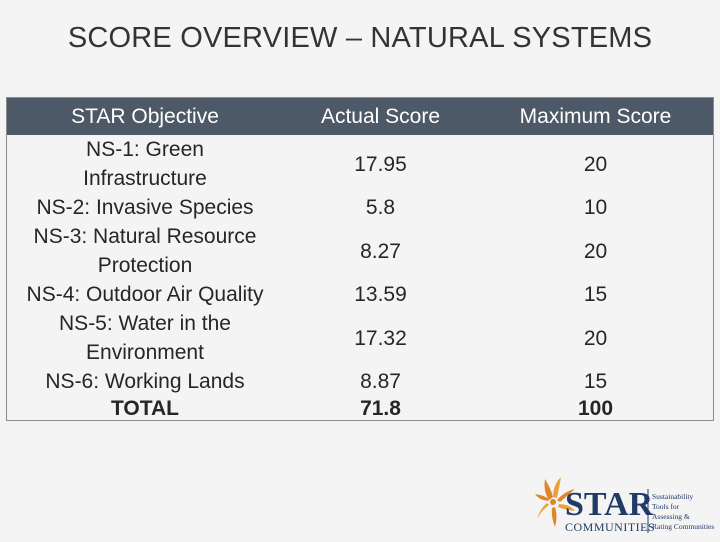  What do you see at coordinates (555, 502) in the screenshot?
I see `sunburst-icon` at bounding box center [555, 502].